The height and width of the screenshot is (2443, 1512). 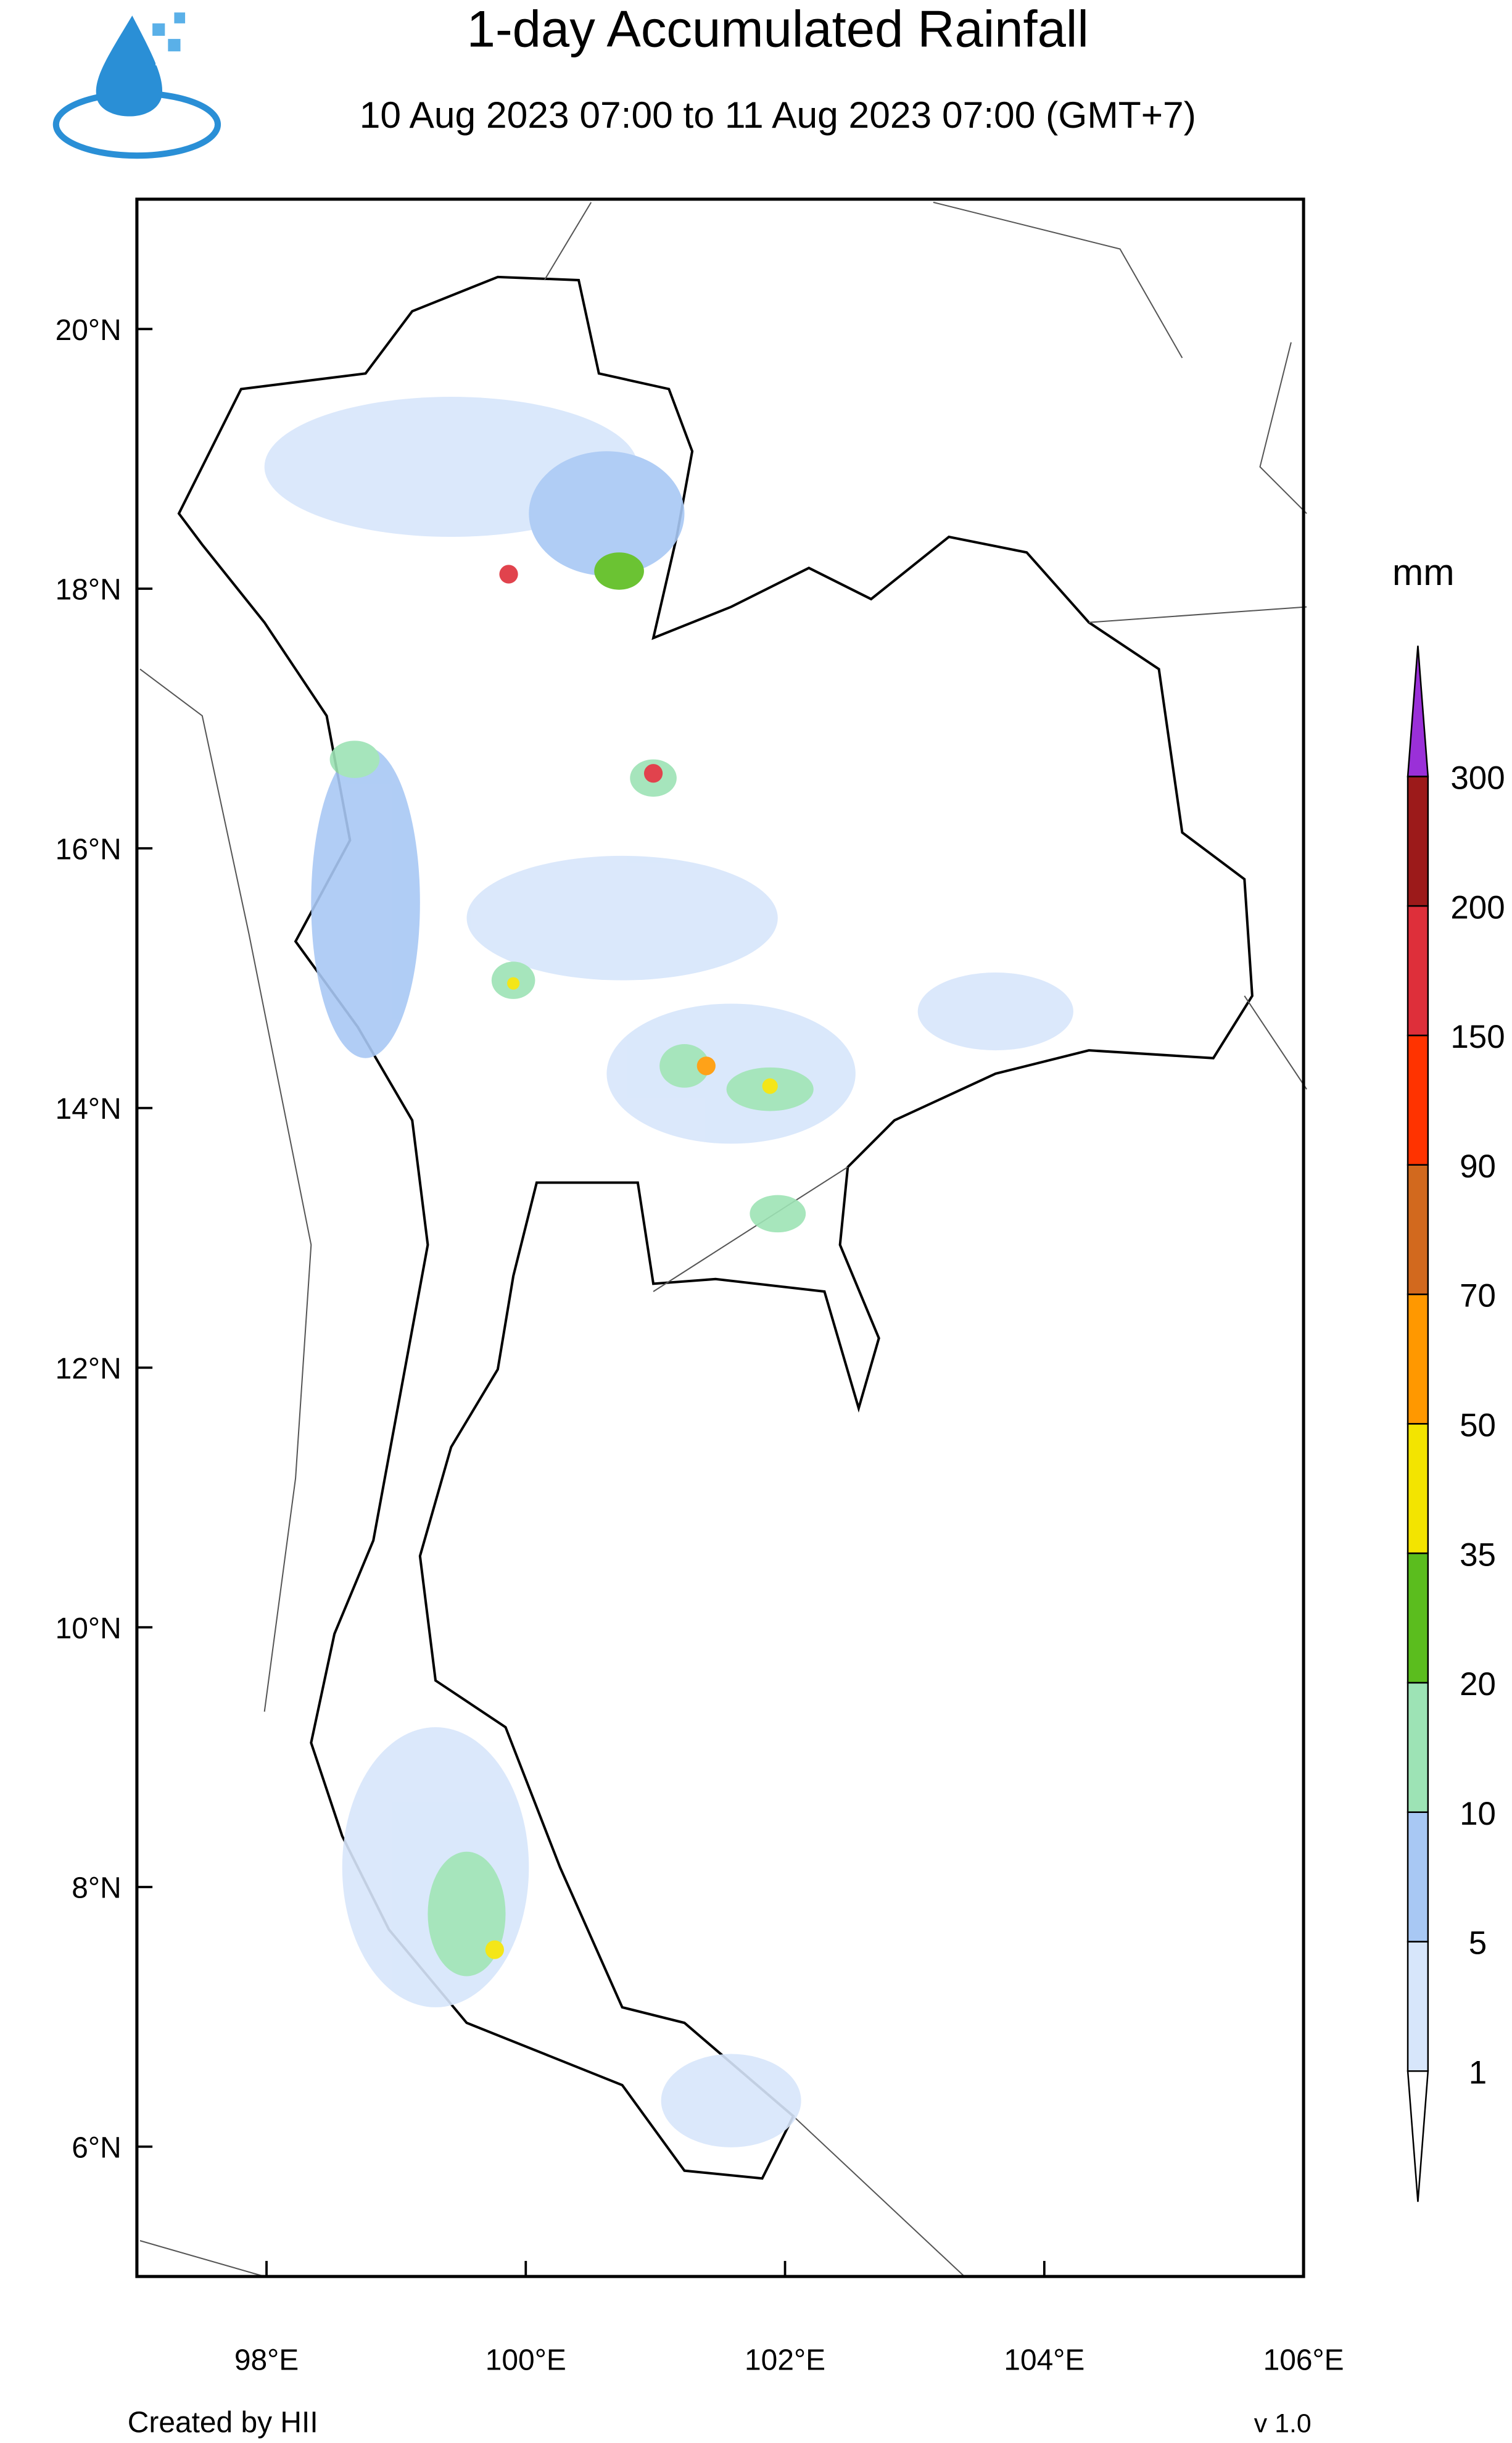 What do you see at coordinates (1478, 1425) in the screenshot?
I see `colorbar-label: 50` at bounding box center [1478, 1425].